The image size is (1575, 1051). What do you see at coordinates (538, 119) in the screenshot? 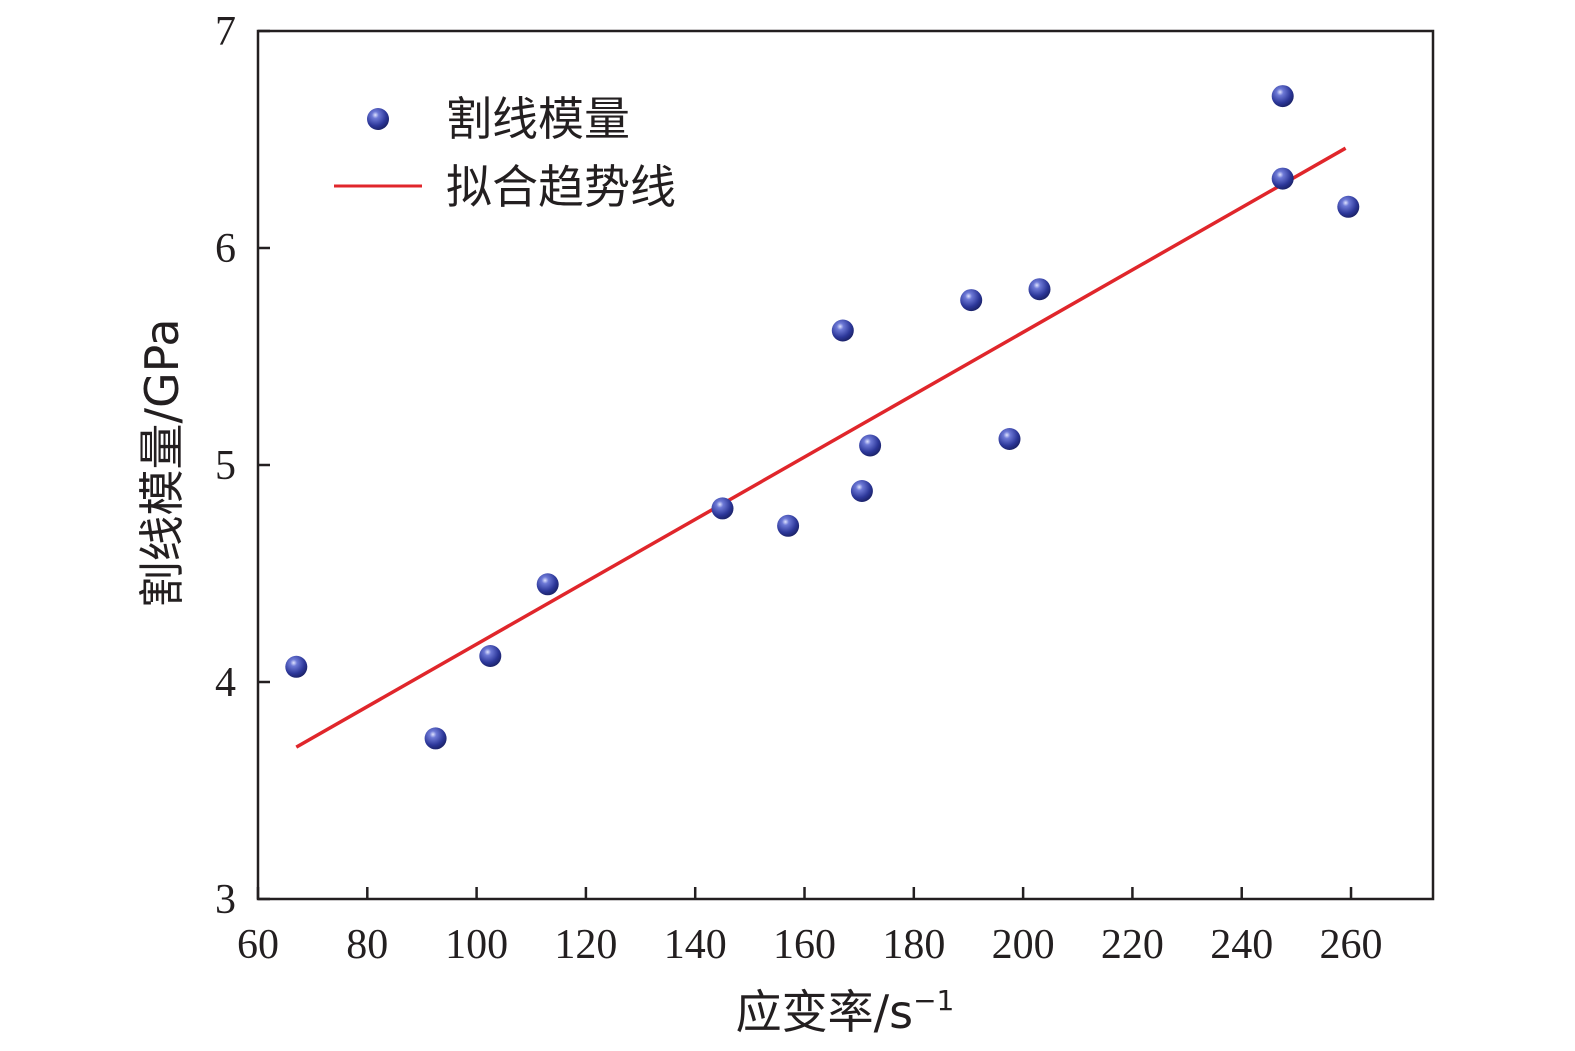
I see `legend-label-scatter: 割线模量` at bounding box center [538, 119].